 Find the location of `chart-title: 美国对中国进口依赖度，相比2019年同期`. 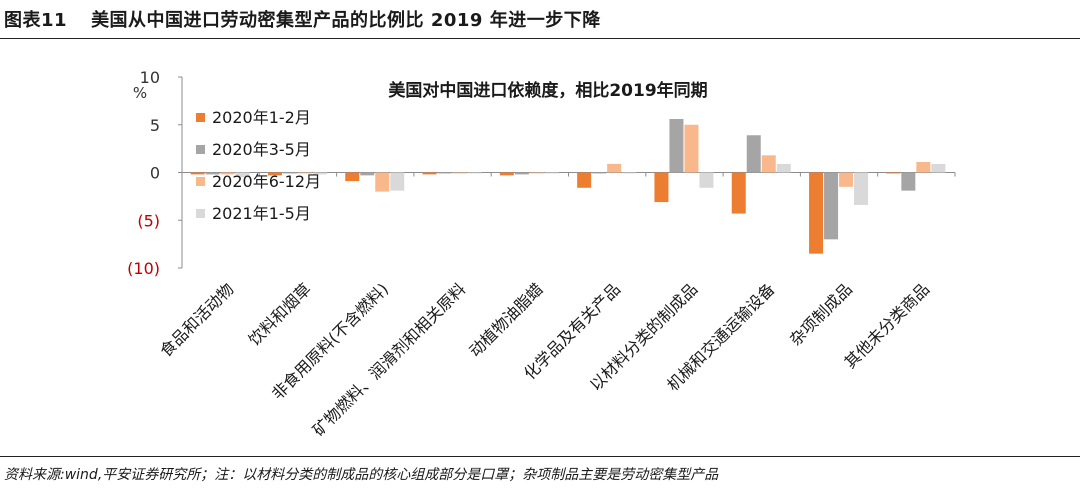

chart-title: 美国对中国进口依赖度，相比2019年同期 is located at coordinates (547, 90).